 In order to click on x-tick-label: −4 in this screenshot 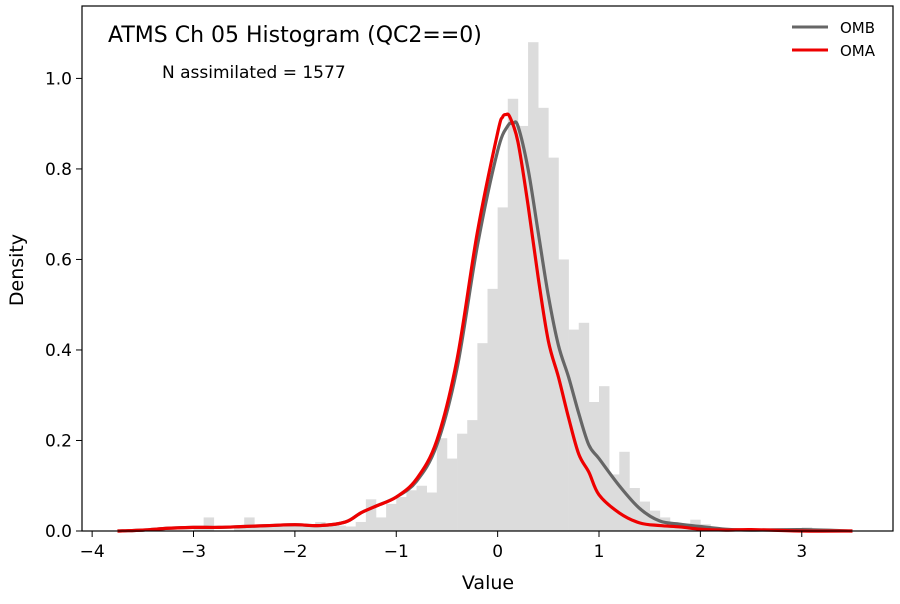, I will do `click(92, 552)`.